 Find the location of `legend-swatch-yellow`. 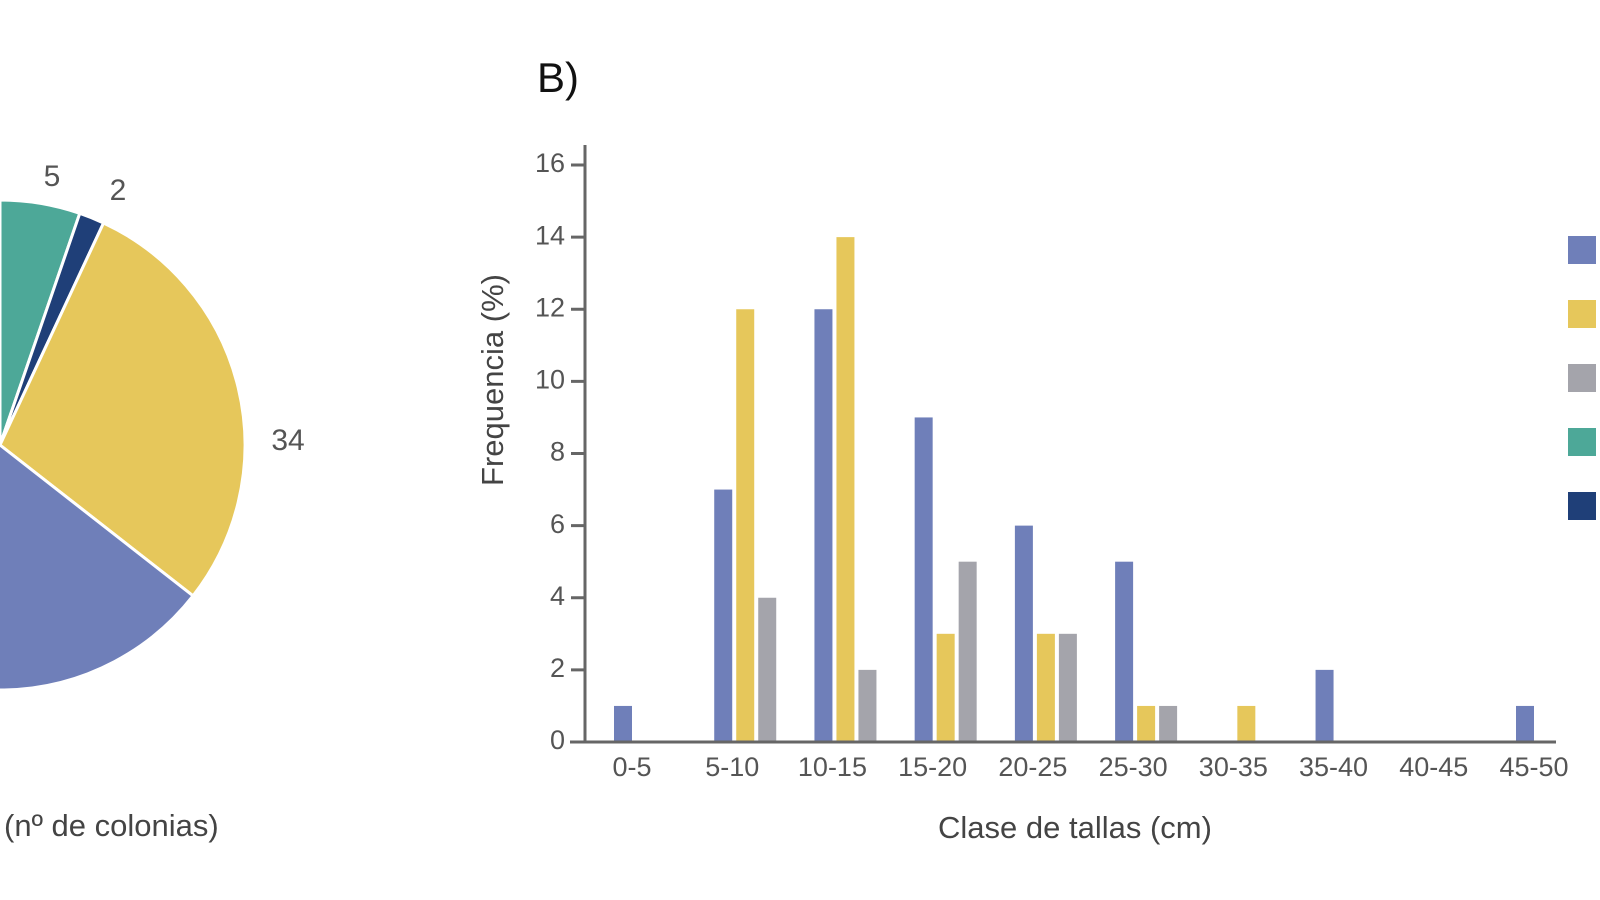

legend-swatch-yellow is located at coordinates (1582, 314).